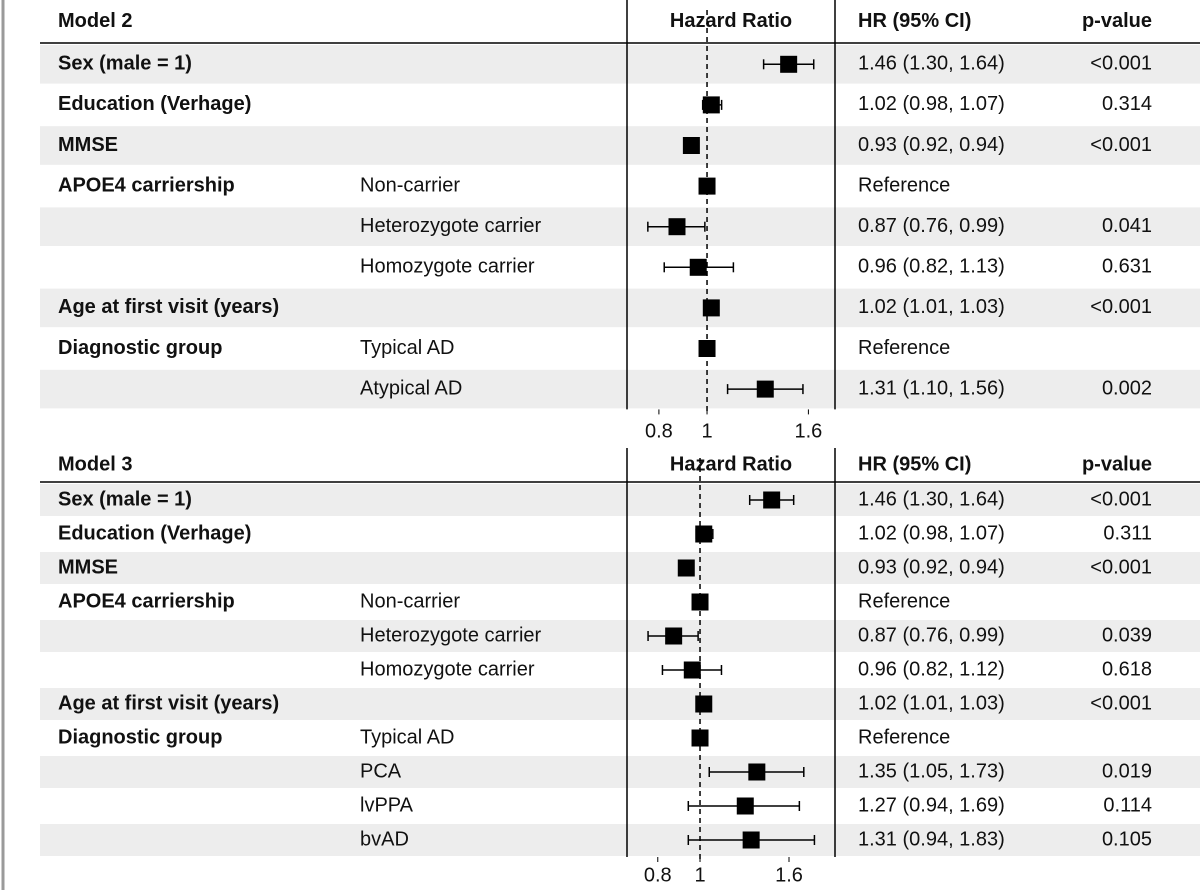 This screenshot has height=890, width=1200. I want to click on panel-title: Model 2, so click(95, 21).